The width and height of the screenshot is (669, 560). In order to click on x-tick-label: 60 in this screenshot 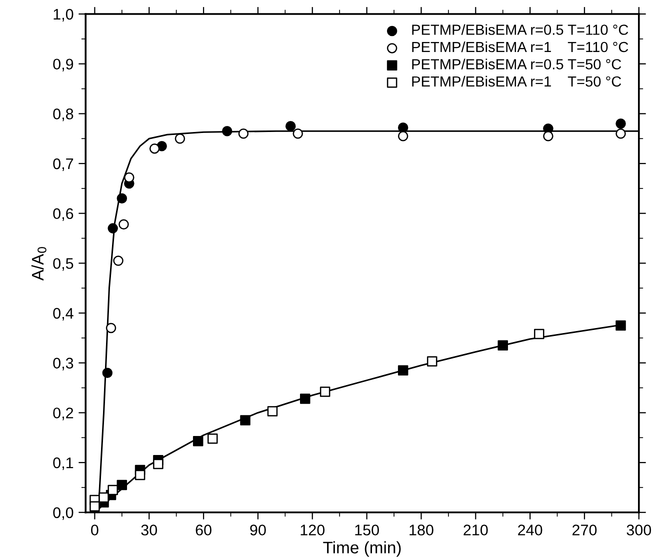, I will do `click(204, 530)`.